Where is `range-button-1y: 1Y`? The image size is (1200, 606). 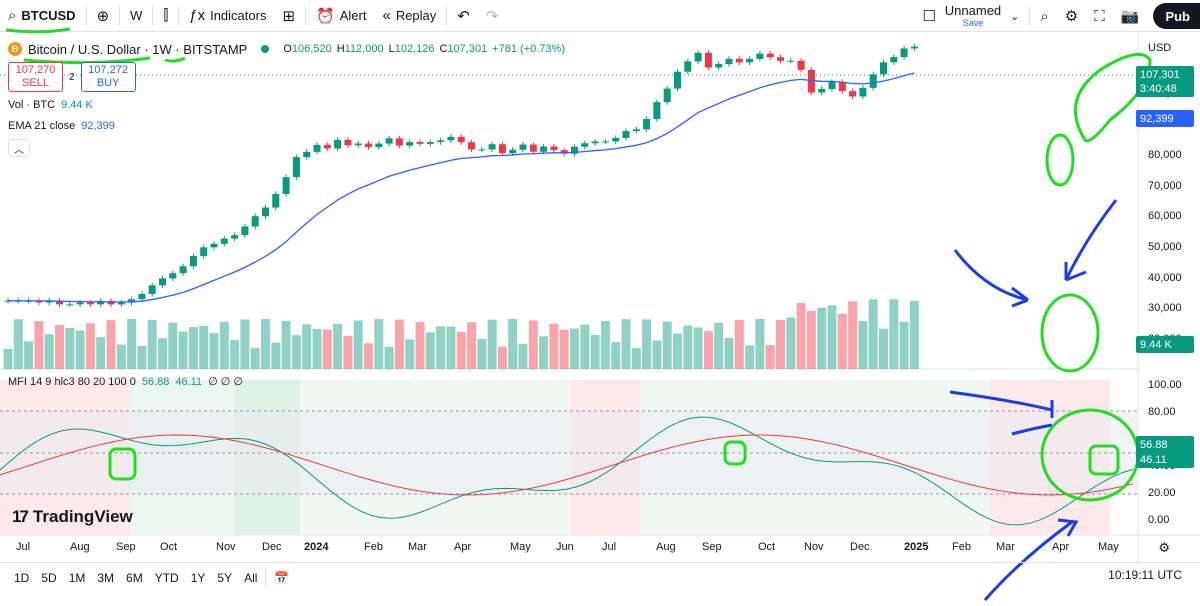 range-button-1y: 1Y is located at coordinates (198, 577).